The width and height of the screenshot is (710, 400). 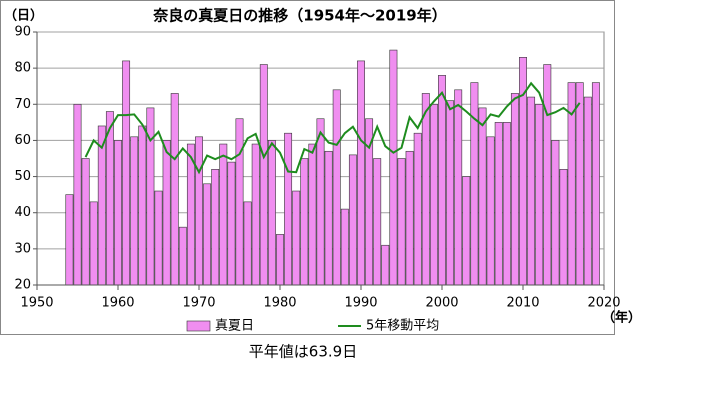 What do you see at coordinates (303, 352) in the screenshot?
I see `note: 平年値は63.9日` at bounding box center [303, 352].